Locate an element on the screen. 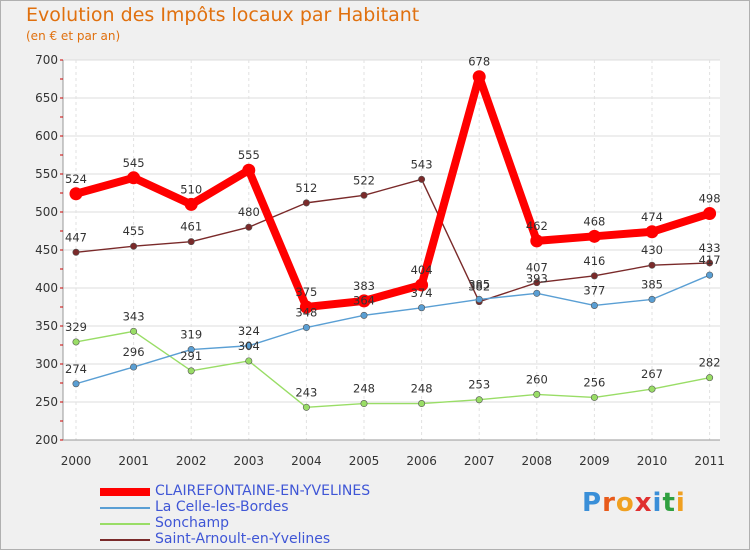 The width and height of the screenshot is (750, 550). x-tick-label: 2010 is located at coordinates (652, 461).